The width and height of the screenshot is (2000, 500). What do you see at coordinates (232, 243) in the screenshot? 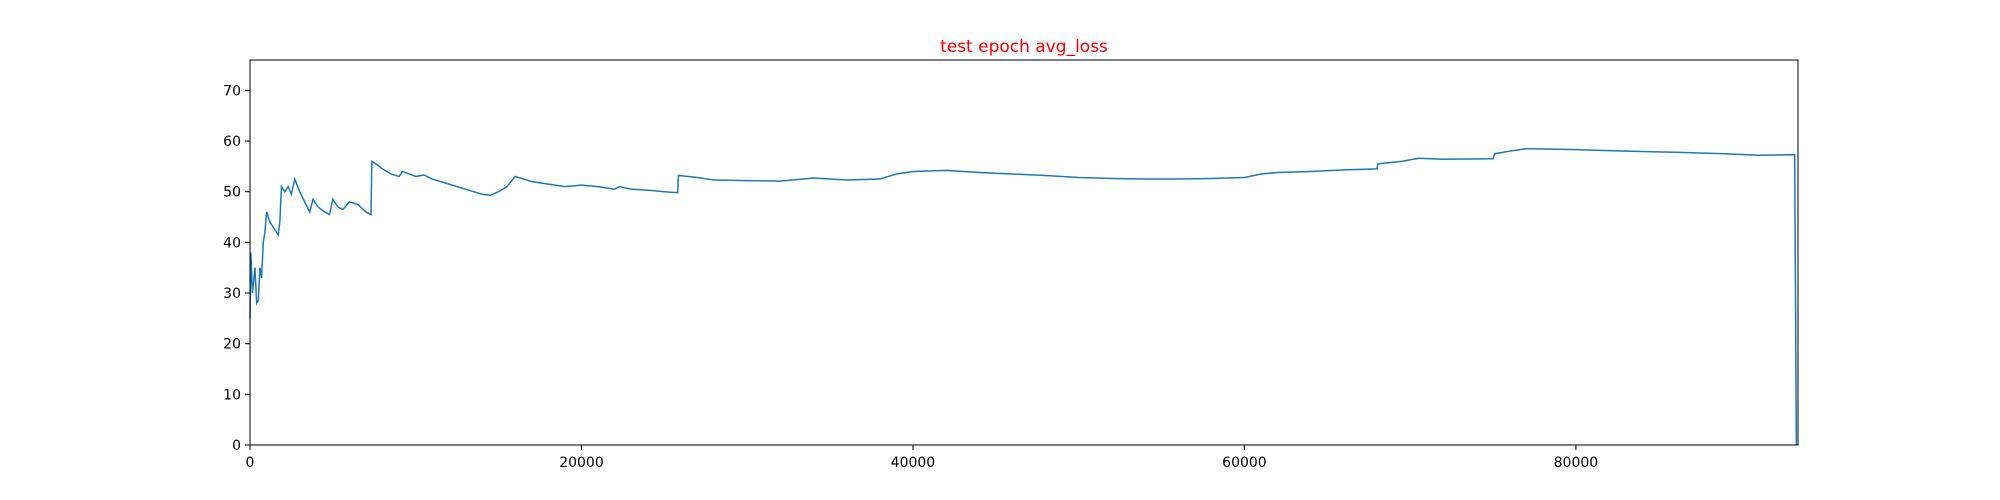
I see `y-tick-label: 40` at bounding box center [232, 243].